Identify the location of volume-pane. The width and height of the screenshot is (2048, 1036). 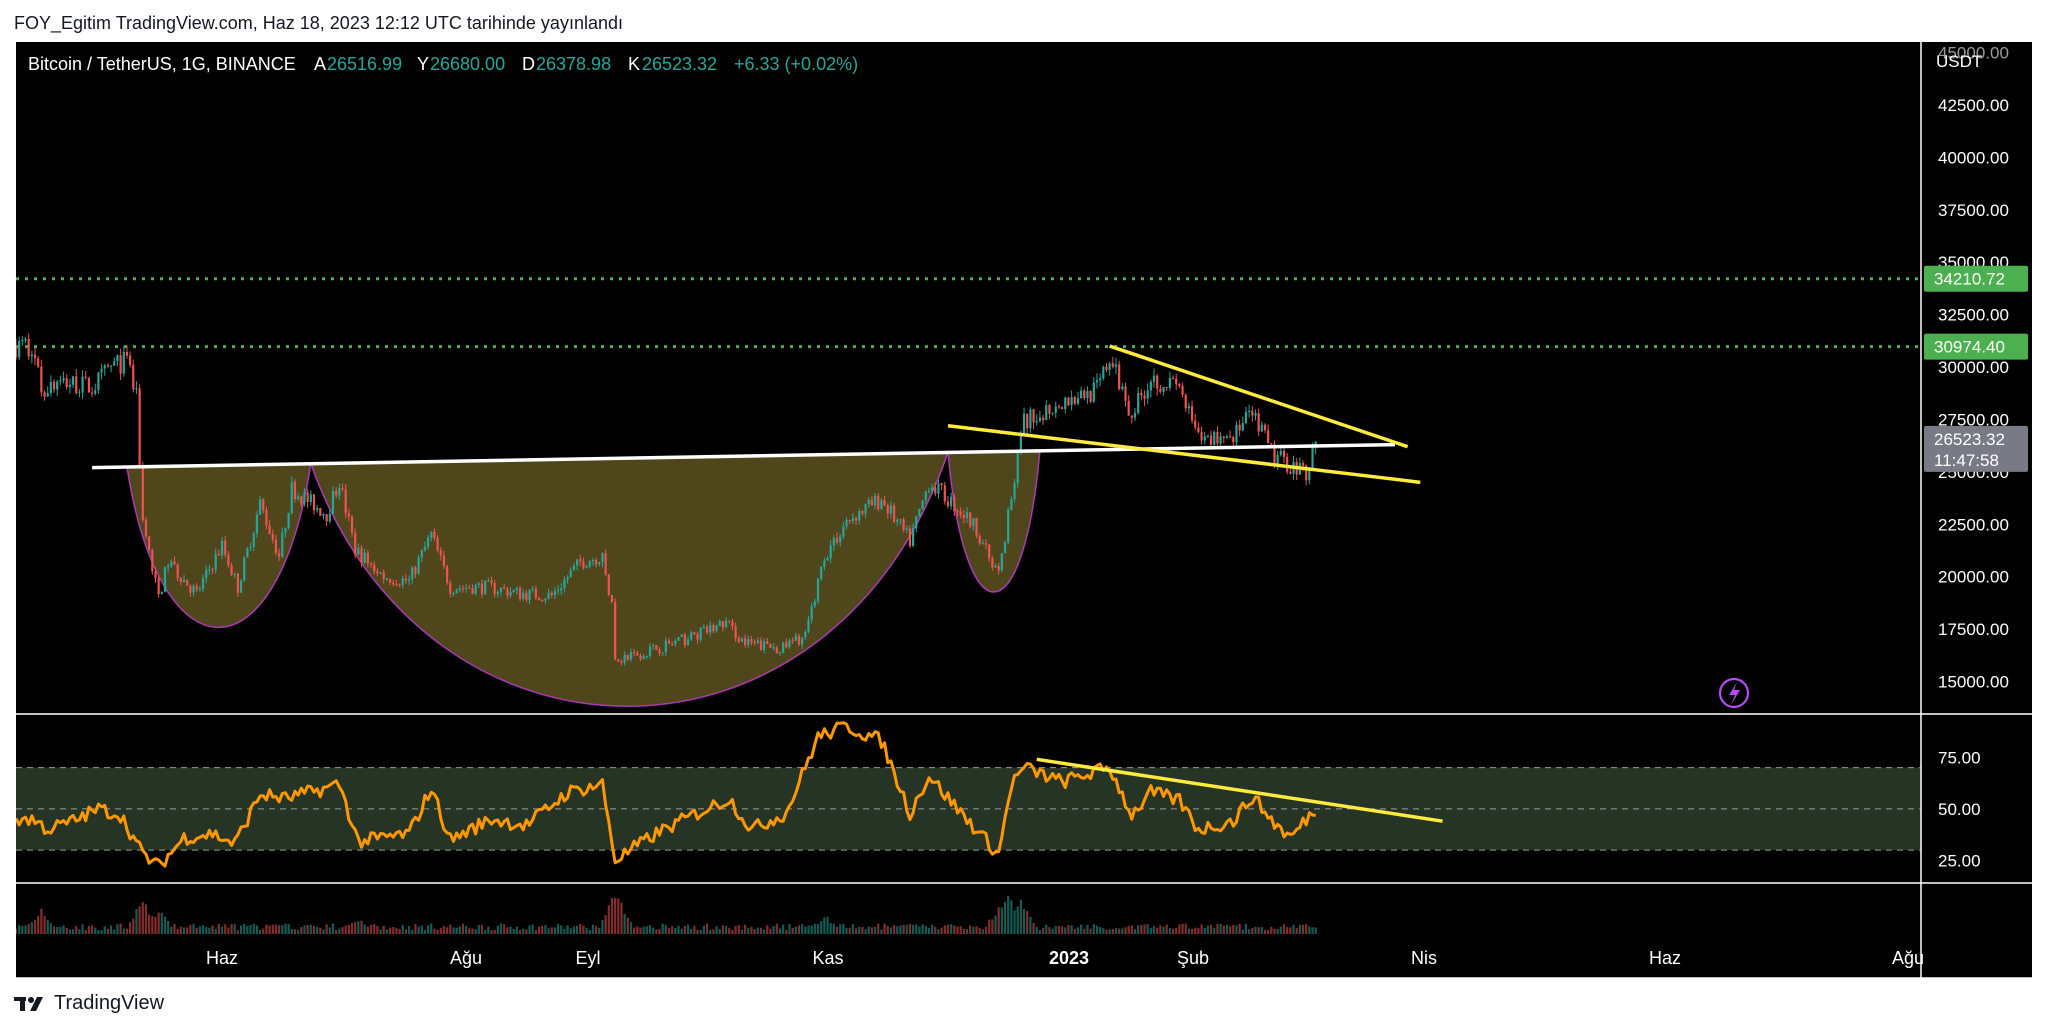
(666, 914).